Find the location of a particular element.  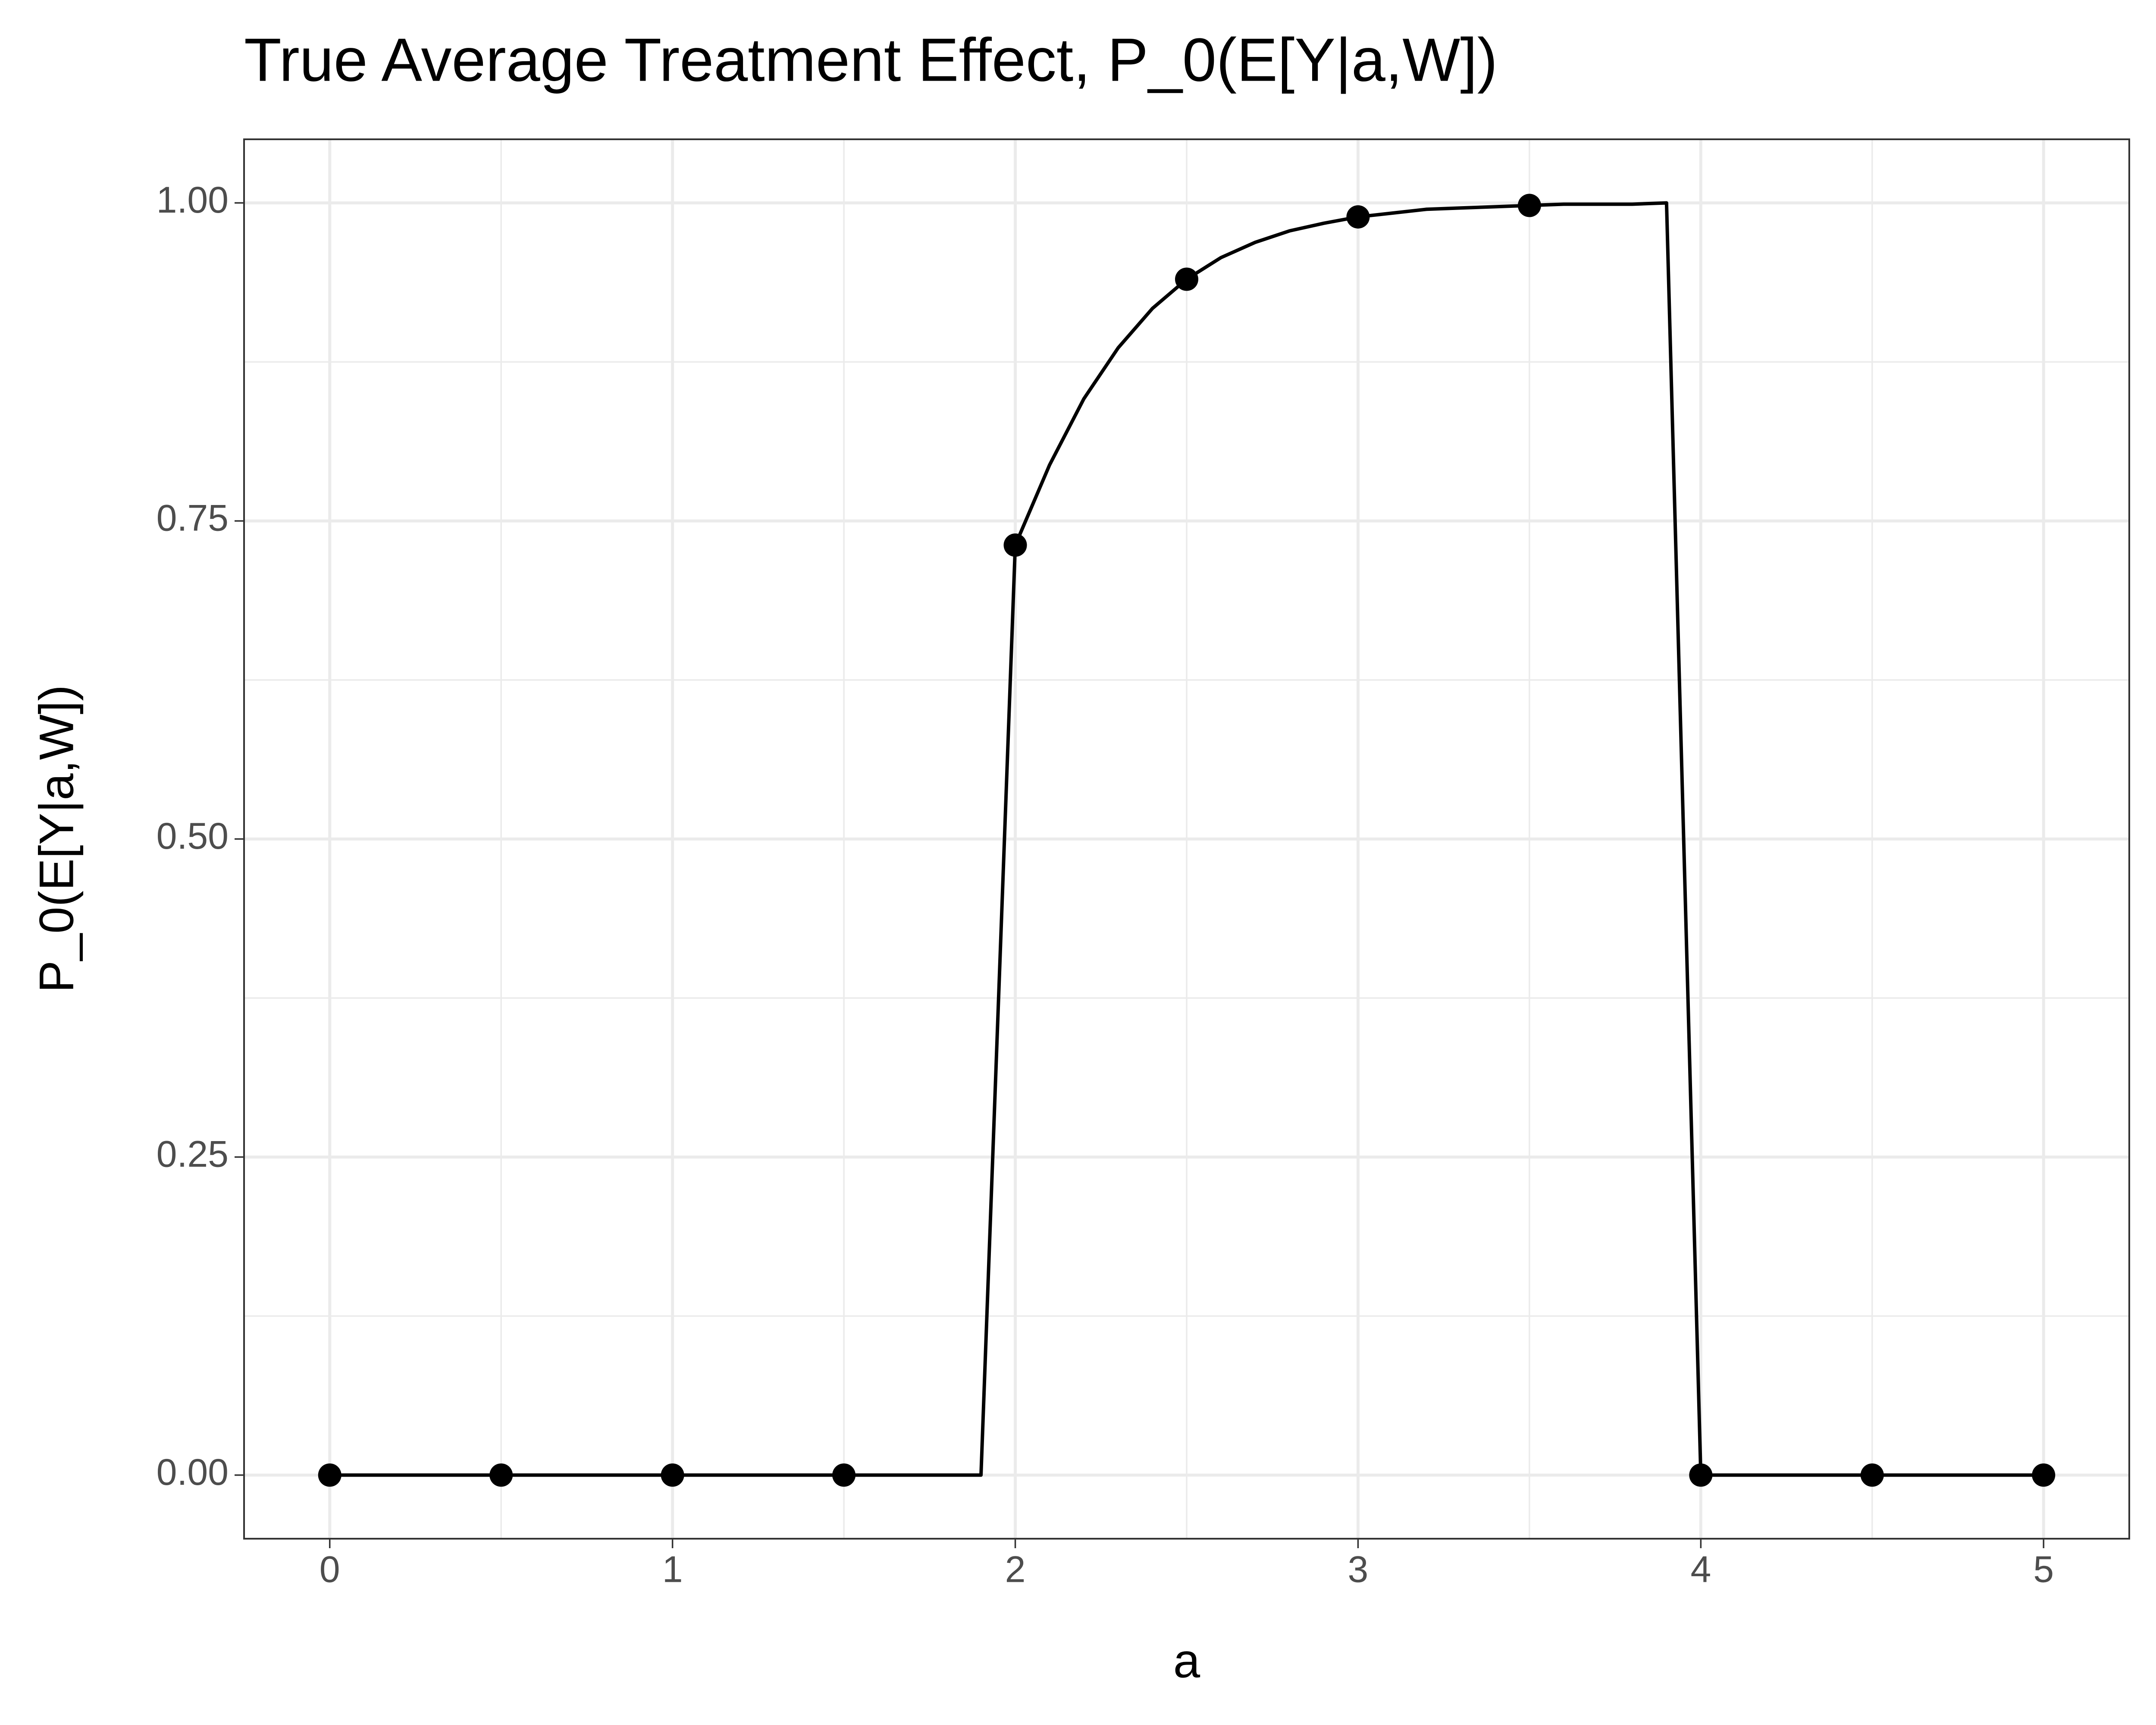

x-tick-label: 3 is located at coordinates (1358, 1569).